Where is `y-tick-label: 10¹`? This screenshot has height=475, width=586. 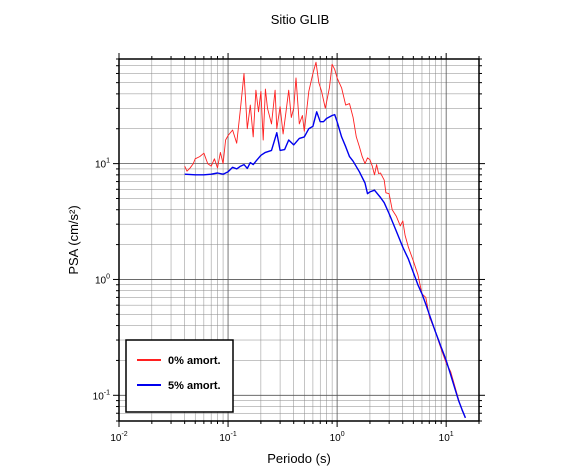 y-tick-label: 10¹ is located at coordinates (102, 164).